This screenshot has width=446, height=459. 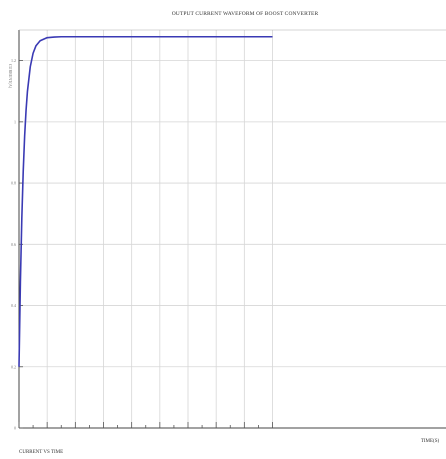 What do you see at coordinates (13, 60) in the screenshot?
I see `y-tick-label: 1.2` at bounding box center [13, 60].